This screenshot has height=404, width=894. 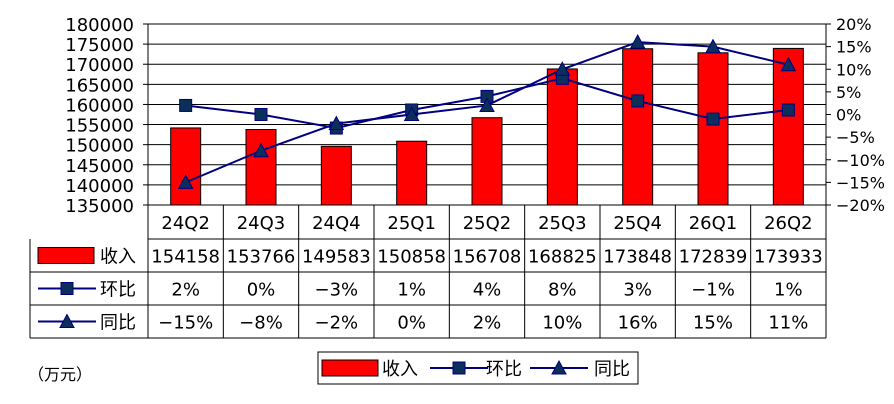 What do you see at coordinates (854, 47) in the screenshot?
I see `y-right-tick-label: 15%` at bounding box center [854, 47].